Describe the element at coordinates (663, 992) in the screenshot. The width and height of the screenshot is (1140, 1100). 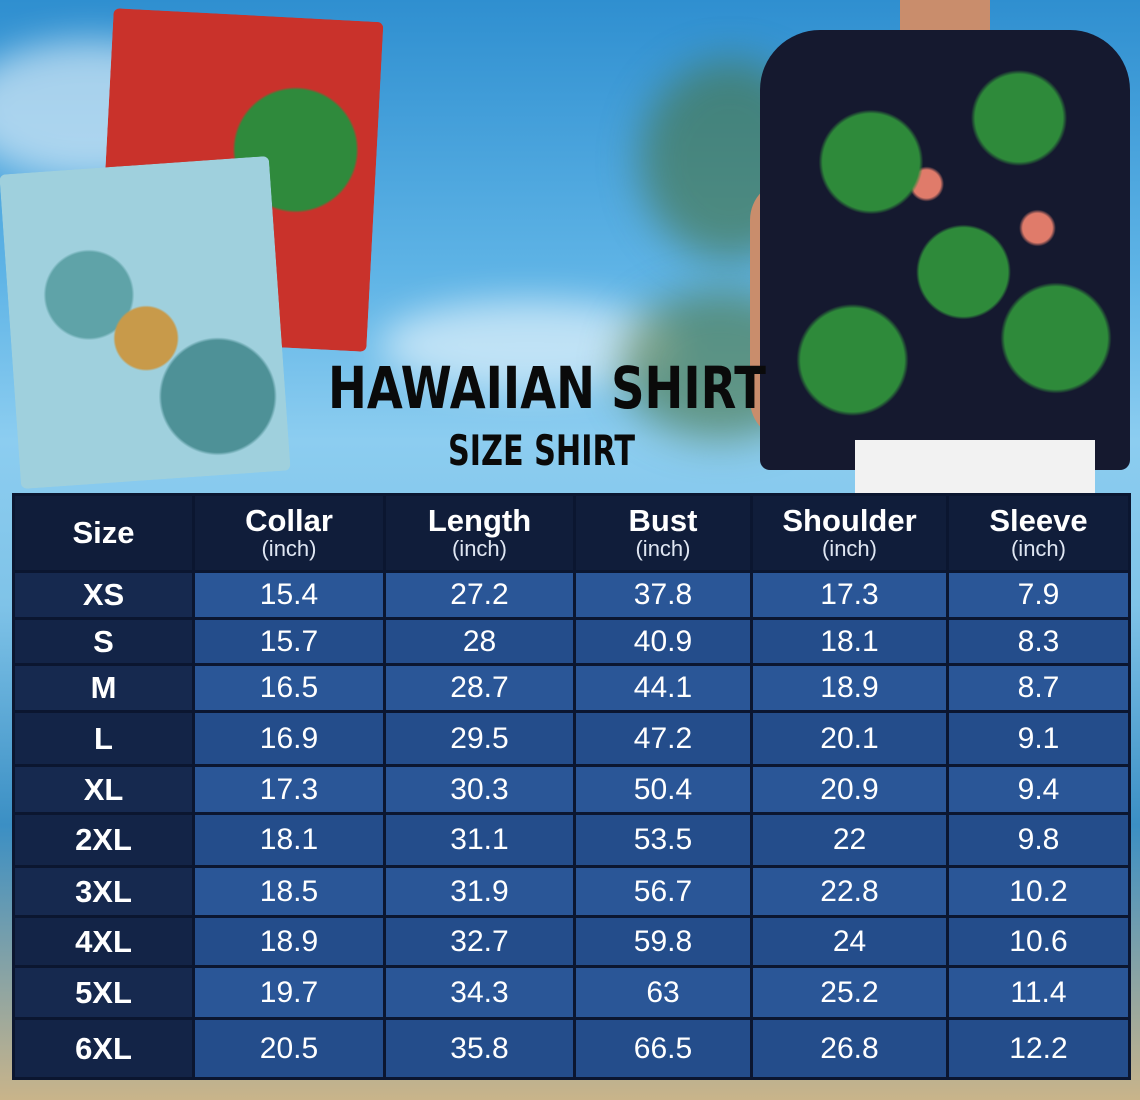
I see `value-cell-bust: 63` at that location.